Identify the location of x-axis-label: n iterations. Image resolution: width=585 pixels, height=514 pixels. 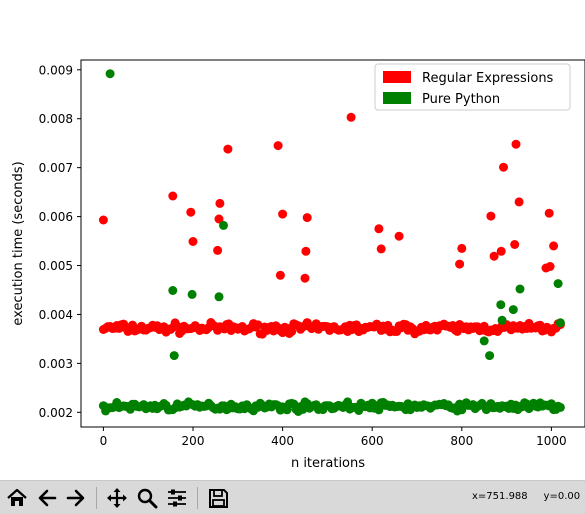
(328, 463).